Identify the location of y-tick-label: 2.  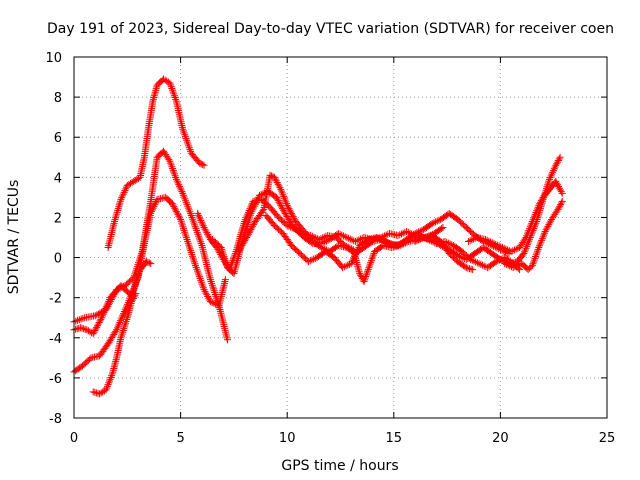
(58, 218).